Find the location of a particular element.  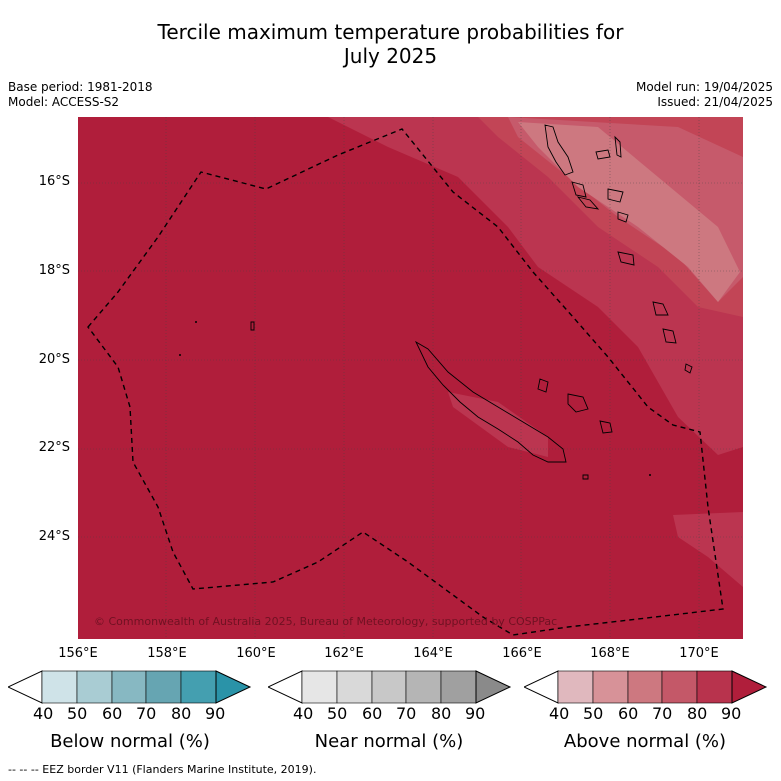

vanuatu-malo is located at coordinates (603, 154).